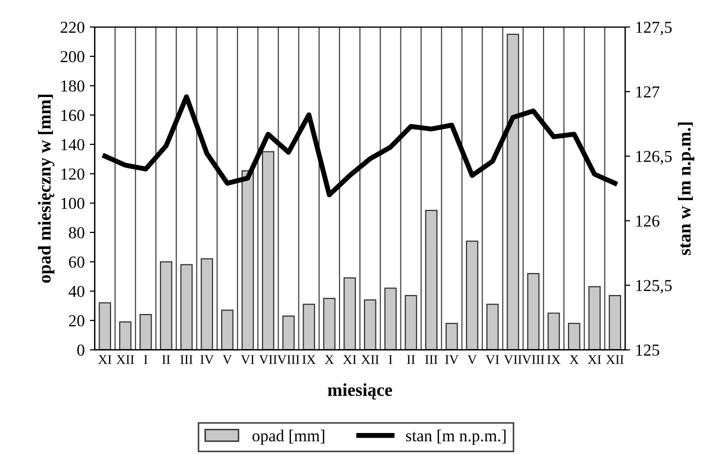 The width and height of the screenshot is (712, 474). I want to click on y2-tick-label: 125,5, so click(654, 287).